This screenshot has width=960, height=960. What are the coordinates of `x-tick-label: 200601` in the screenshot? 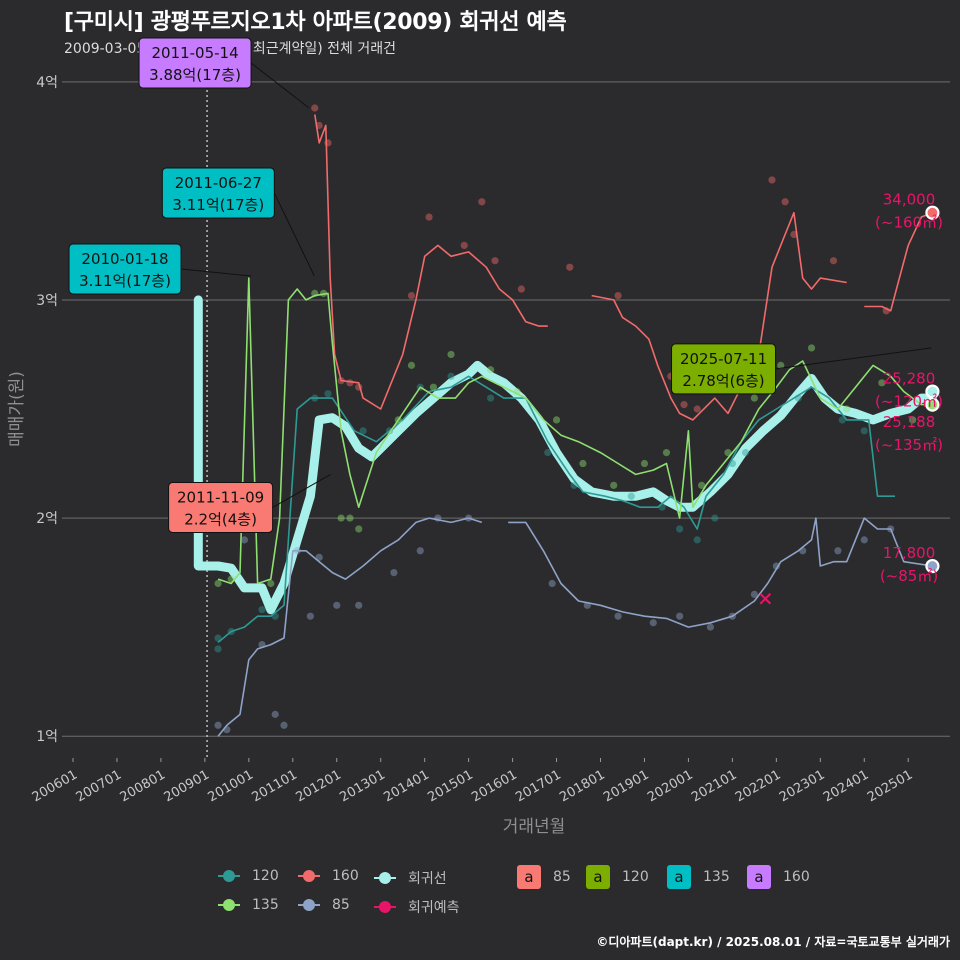 It's located at (55, 786).